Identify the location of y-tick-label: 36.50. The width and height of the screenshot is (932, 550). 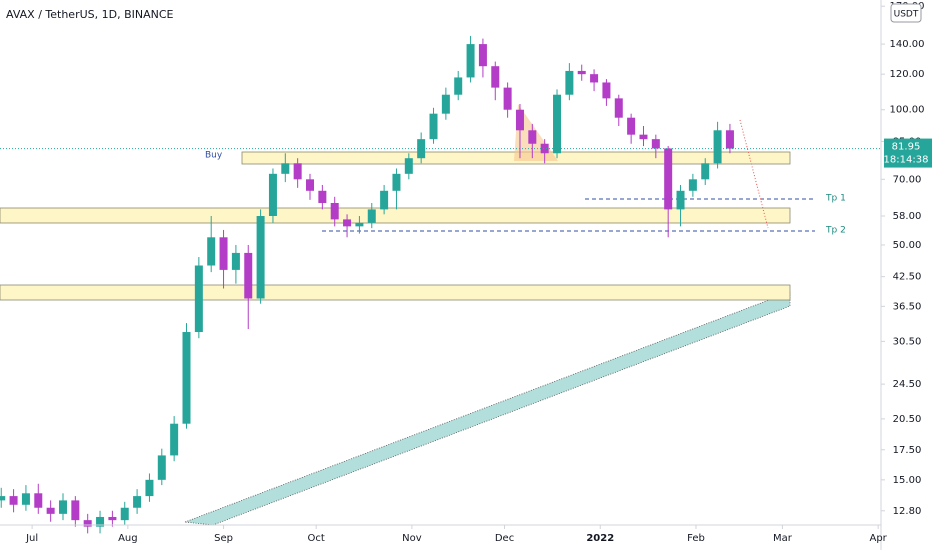
(907, 306).